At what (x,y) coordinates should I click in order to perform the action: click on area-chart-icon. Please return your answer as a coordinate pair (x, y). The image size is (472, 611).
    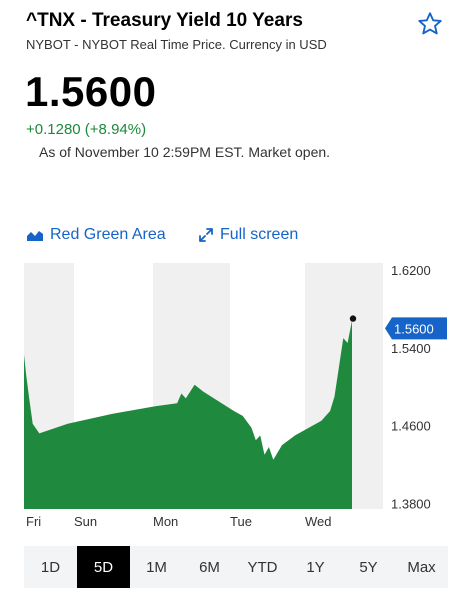
    Looking at the image, I should click on (35, 236).